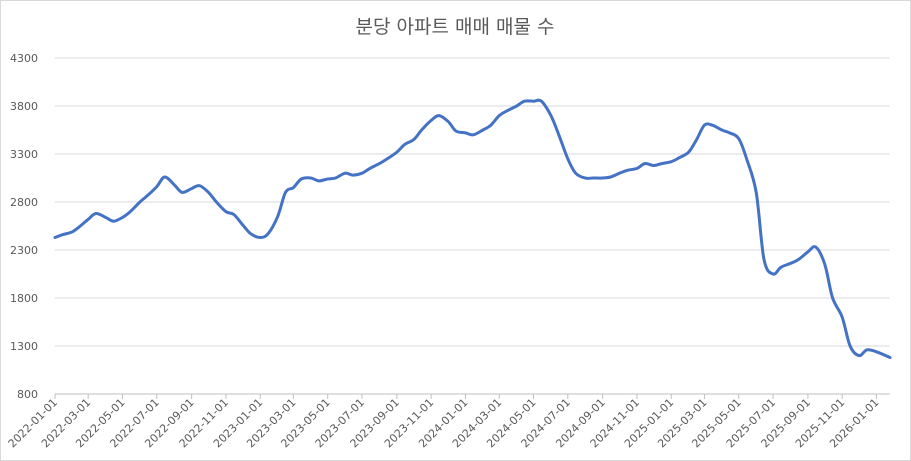 The height and width of the screenshot is (461, 911). I want to click on y-tick-label: 2800, so click(24, 202).